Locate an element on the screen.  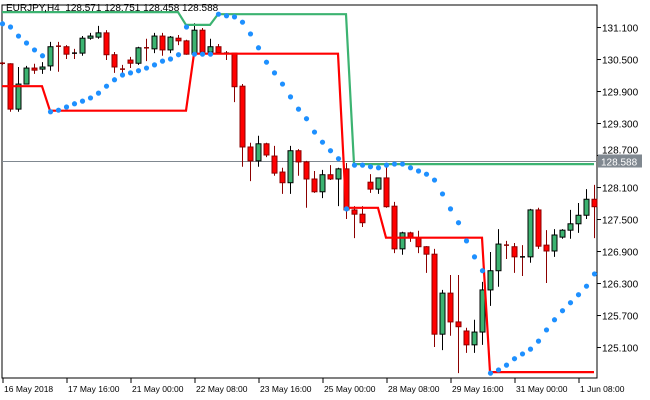
time-tick-label: 21 May 00:00 is located at coordinates (158, 389).